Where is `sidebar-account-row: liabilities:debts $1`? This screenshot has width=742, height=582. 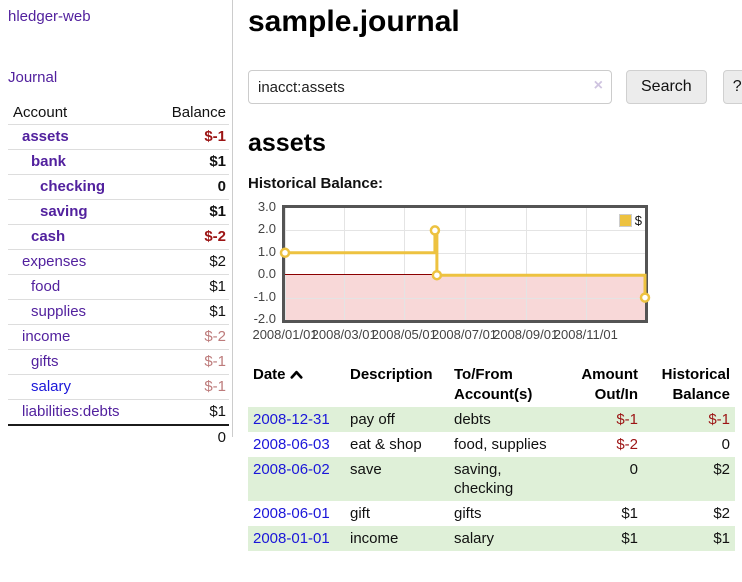 sidebar-account-row: liabilities:debts $1 is located at coordinates (118, 412).